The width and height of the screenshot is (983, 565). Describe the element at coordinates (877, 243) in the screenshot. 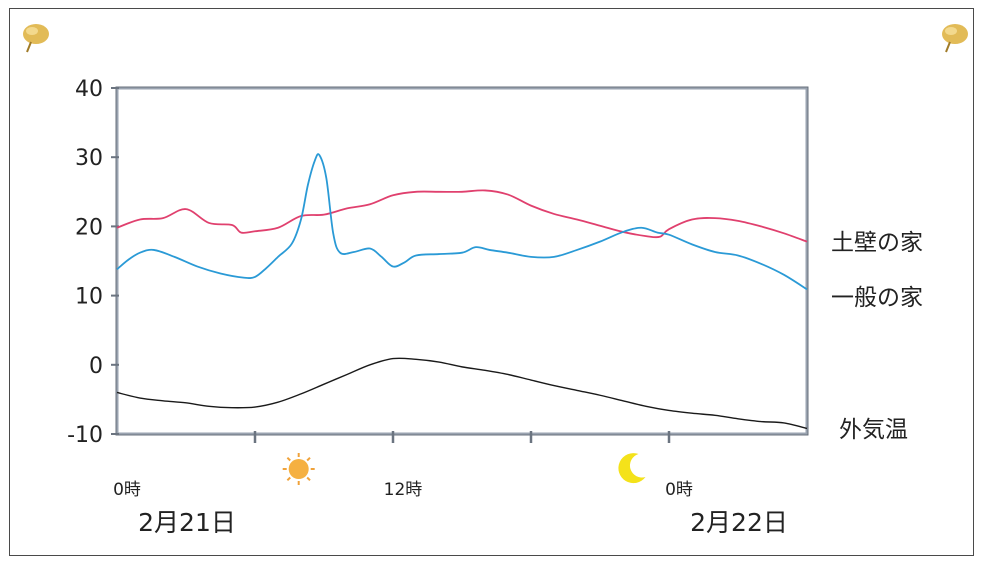

I see `series-label: 土壁の家` at that location.